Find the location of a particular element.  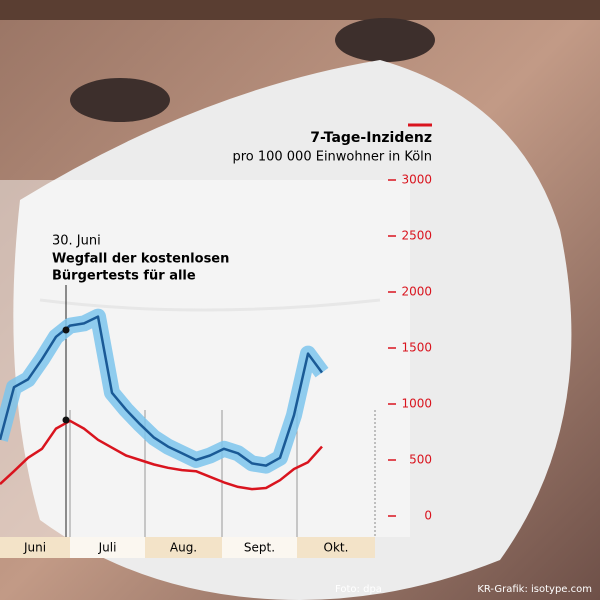

x-tick-label: Juni is located at coordinates (34, 548).